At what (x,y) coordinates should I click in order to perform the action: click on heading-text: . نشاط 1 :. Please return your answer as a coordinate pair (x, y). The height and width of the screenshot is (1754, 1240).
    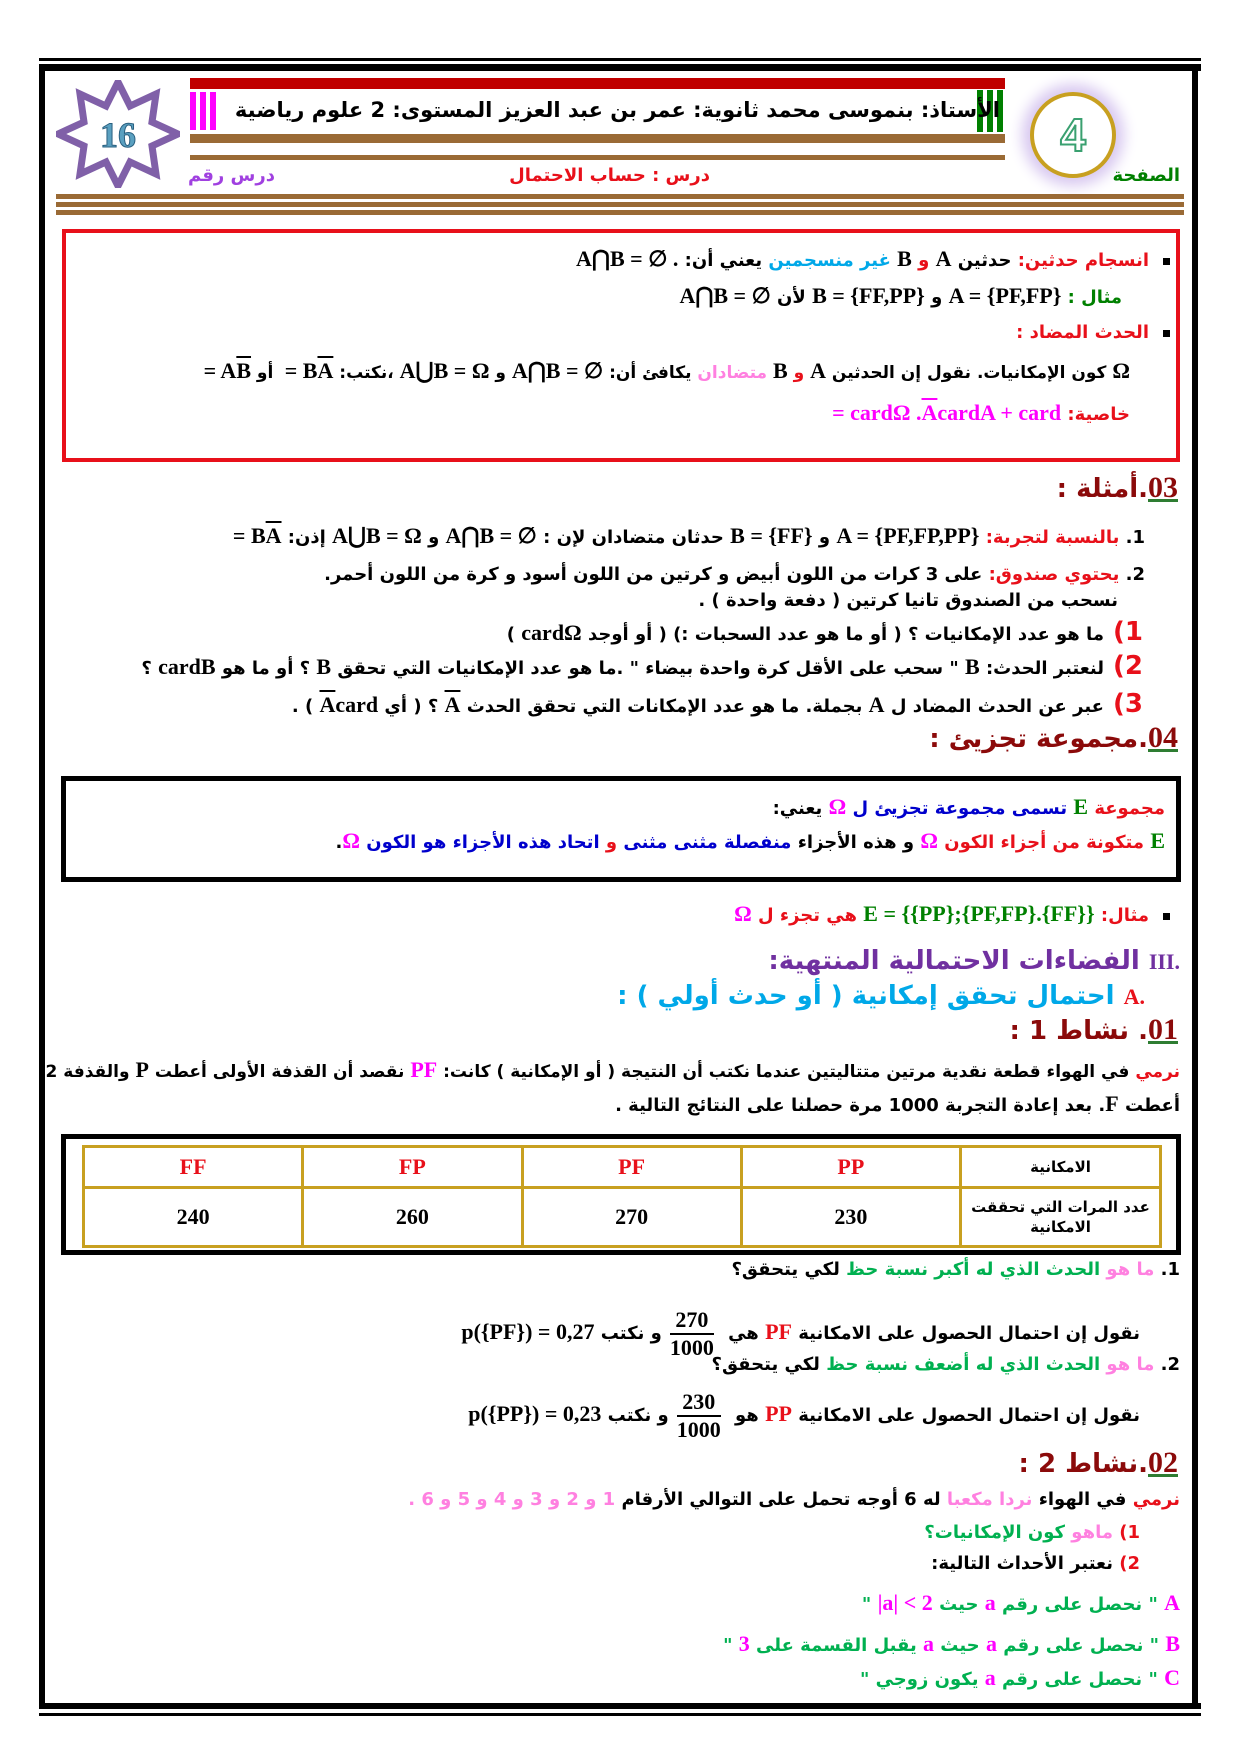
    Looking at the image, I should click on (1078, 1031).